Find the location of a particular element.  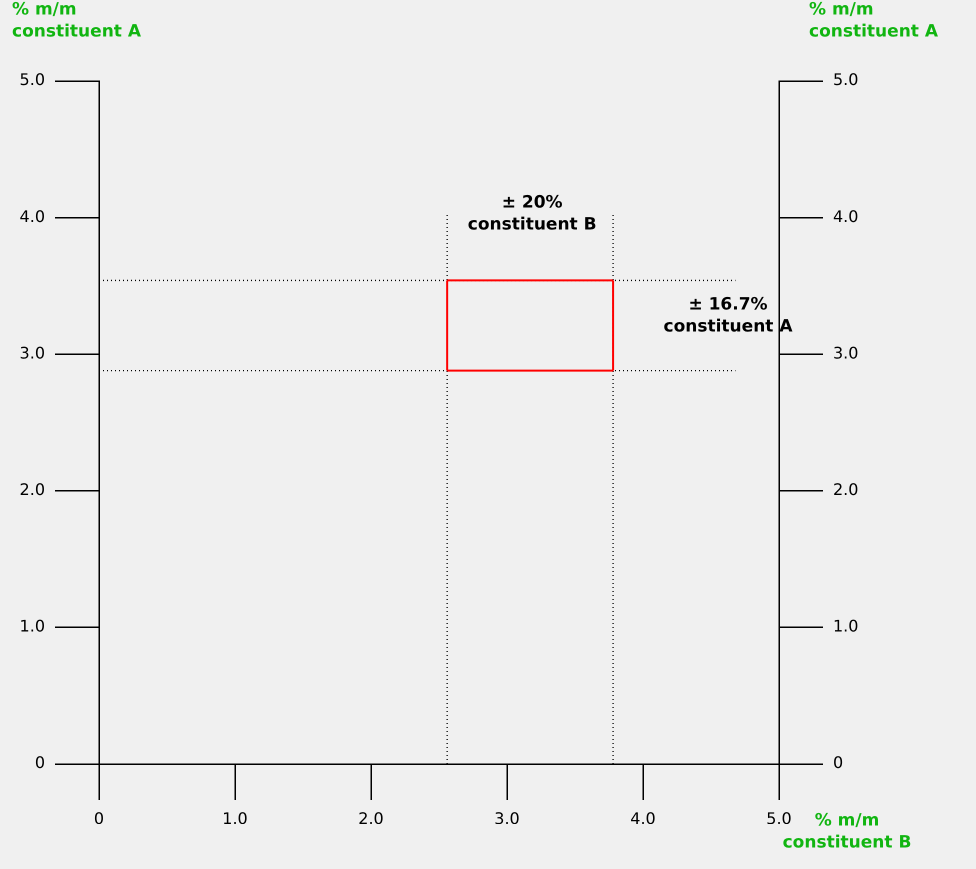

y2-tick-label: 5.0 is located at coordinates (845, 80).